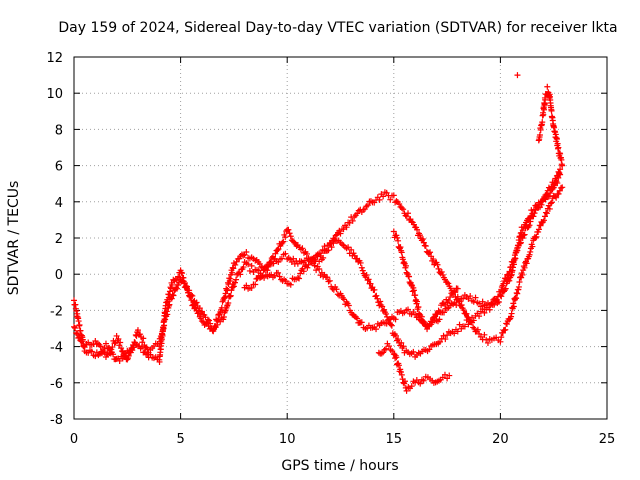 The height and width of the screenshot is (480, 640). I want to click on y-tick-label: -8, so click(56, 420).